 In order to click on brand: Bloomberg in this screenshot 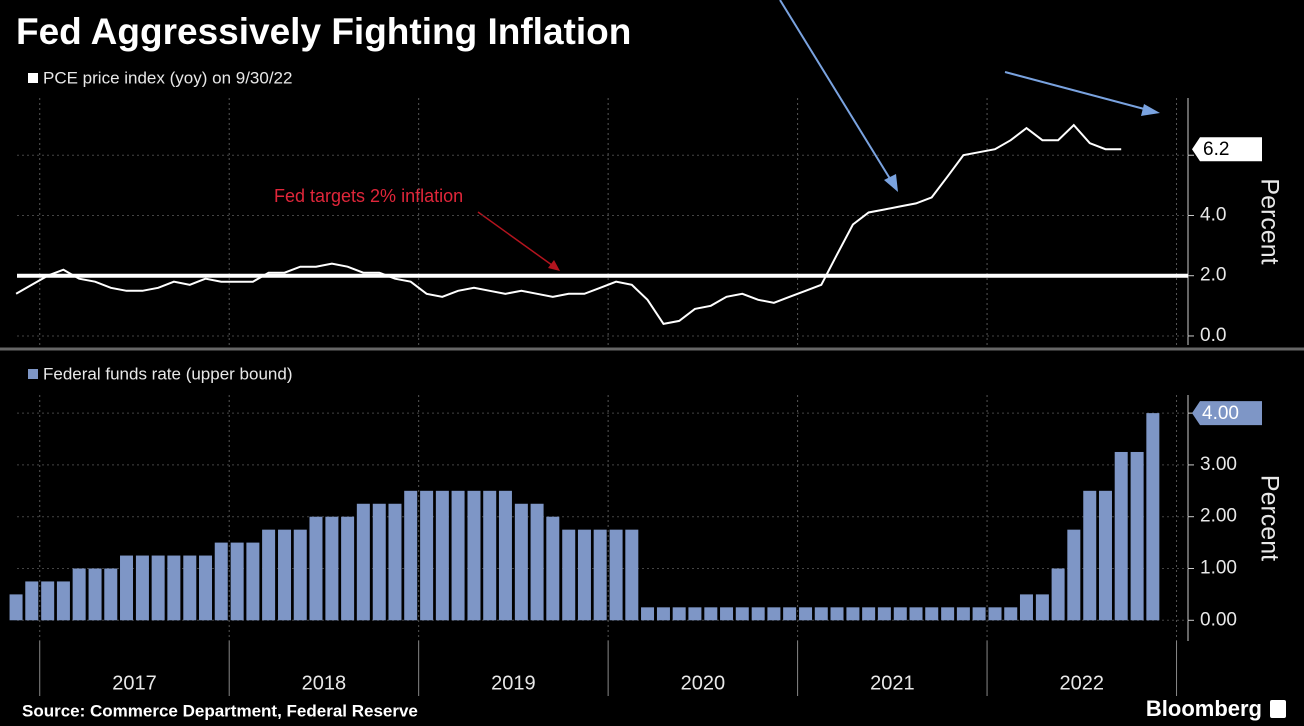, I will do `click(1204, 708)`.